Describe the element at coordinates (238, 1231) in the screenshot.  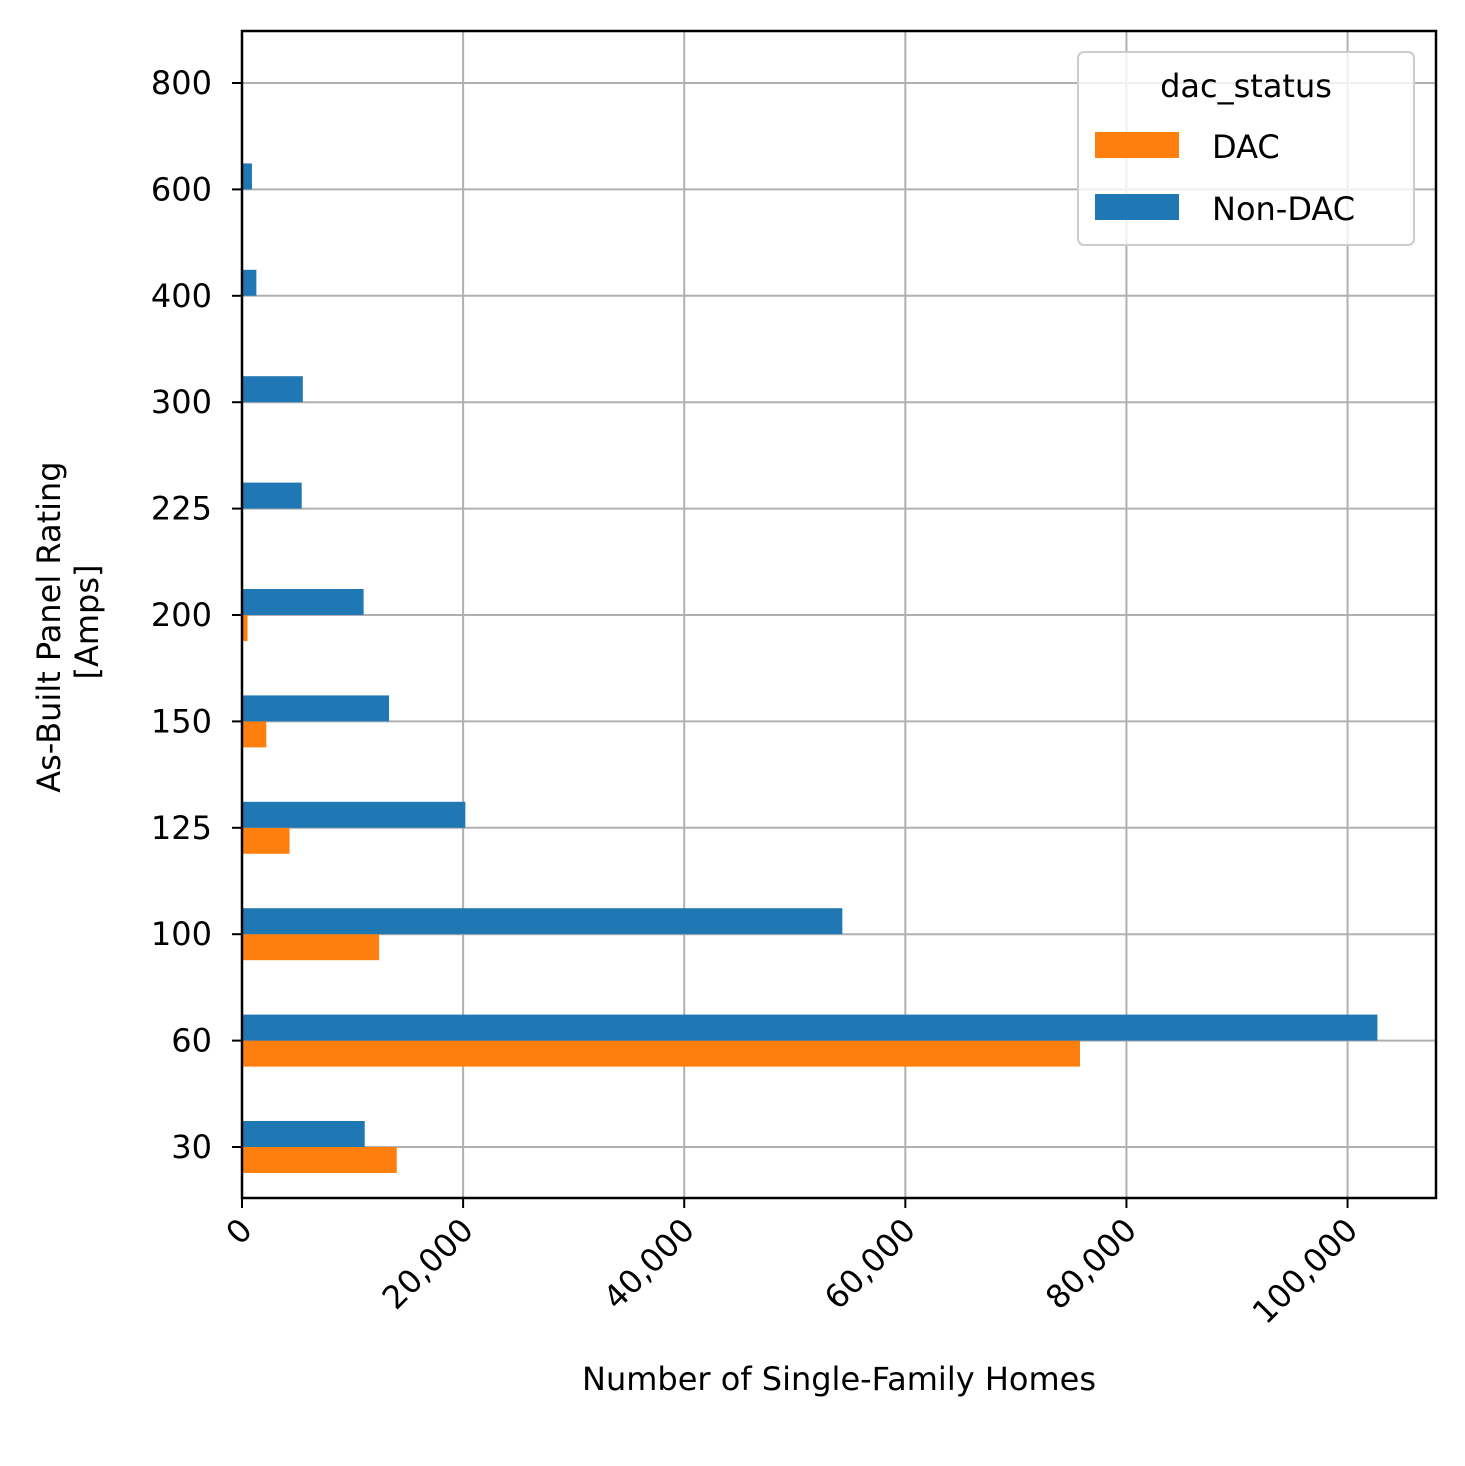
I see `x-tick-label: 0` at that location.